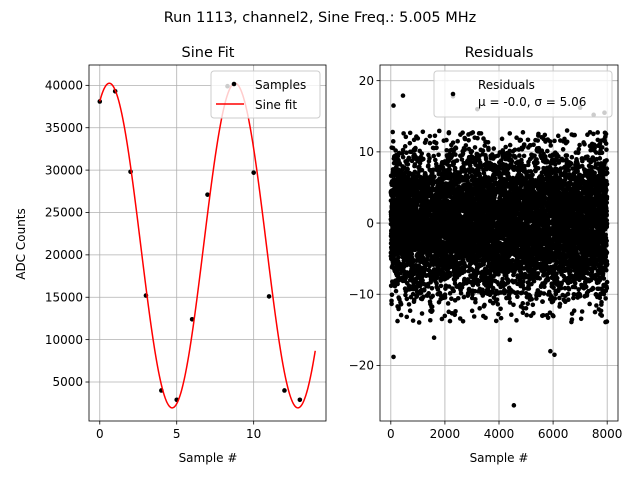  What do you see at coordinates (64, 170) in the screenshot?
I see `sine-fit-y-tick-label: 30000` at bounding box center [64, 170].